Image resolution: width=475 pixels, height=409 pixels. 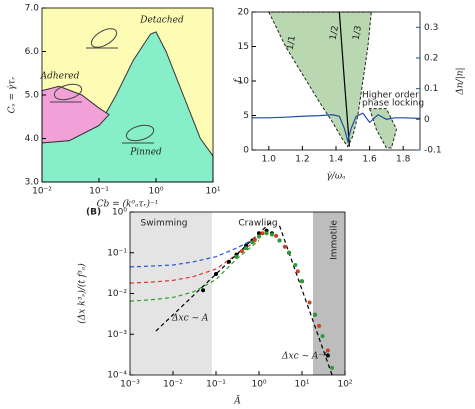 I want to click on panel-label: (B), so click(x=93, y=213).